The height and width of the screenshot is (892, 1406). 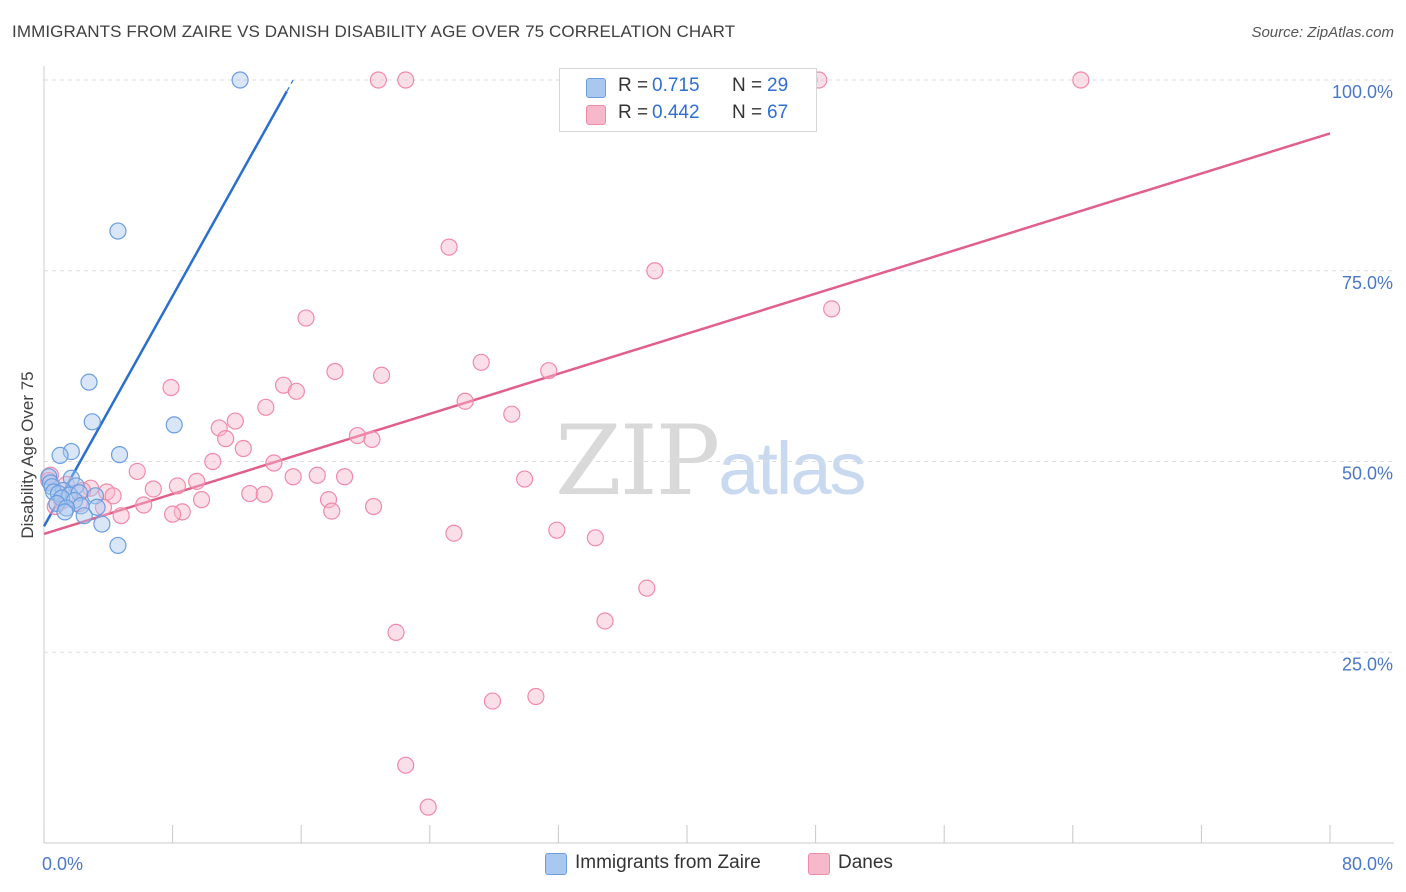 What do you see at coordinates (688, 100) in the screenshot?
I see `correlation-legend: R = 0.715 N = 29 R = 0.442 N = 67` at bounding box center [688, 100].